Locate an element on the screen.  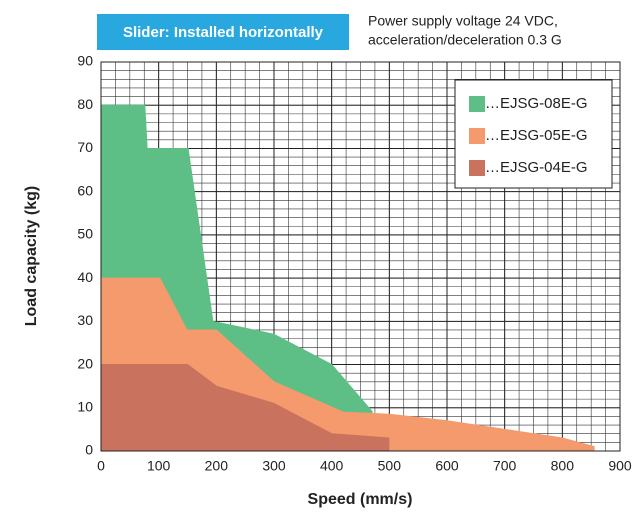
area-fill is located at coordinates (245, 407).